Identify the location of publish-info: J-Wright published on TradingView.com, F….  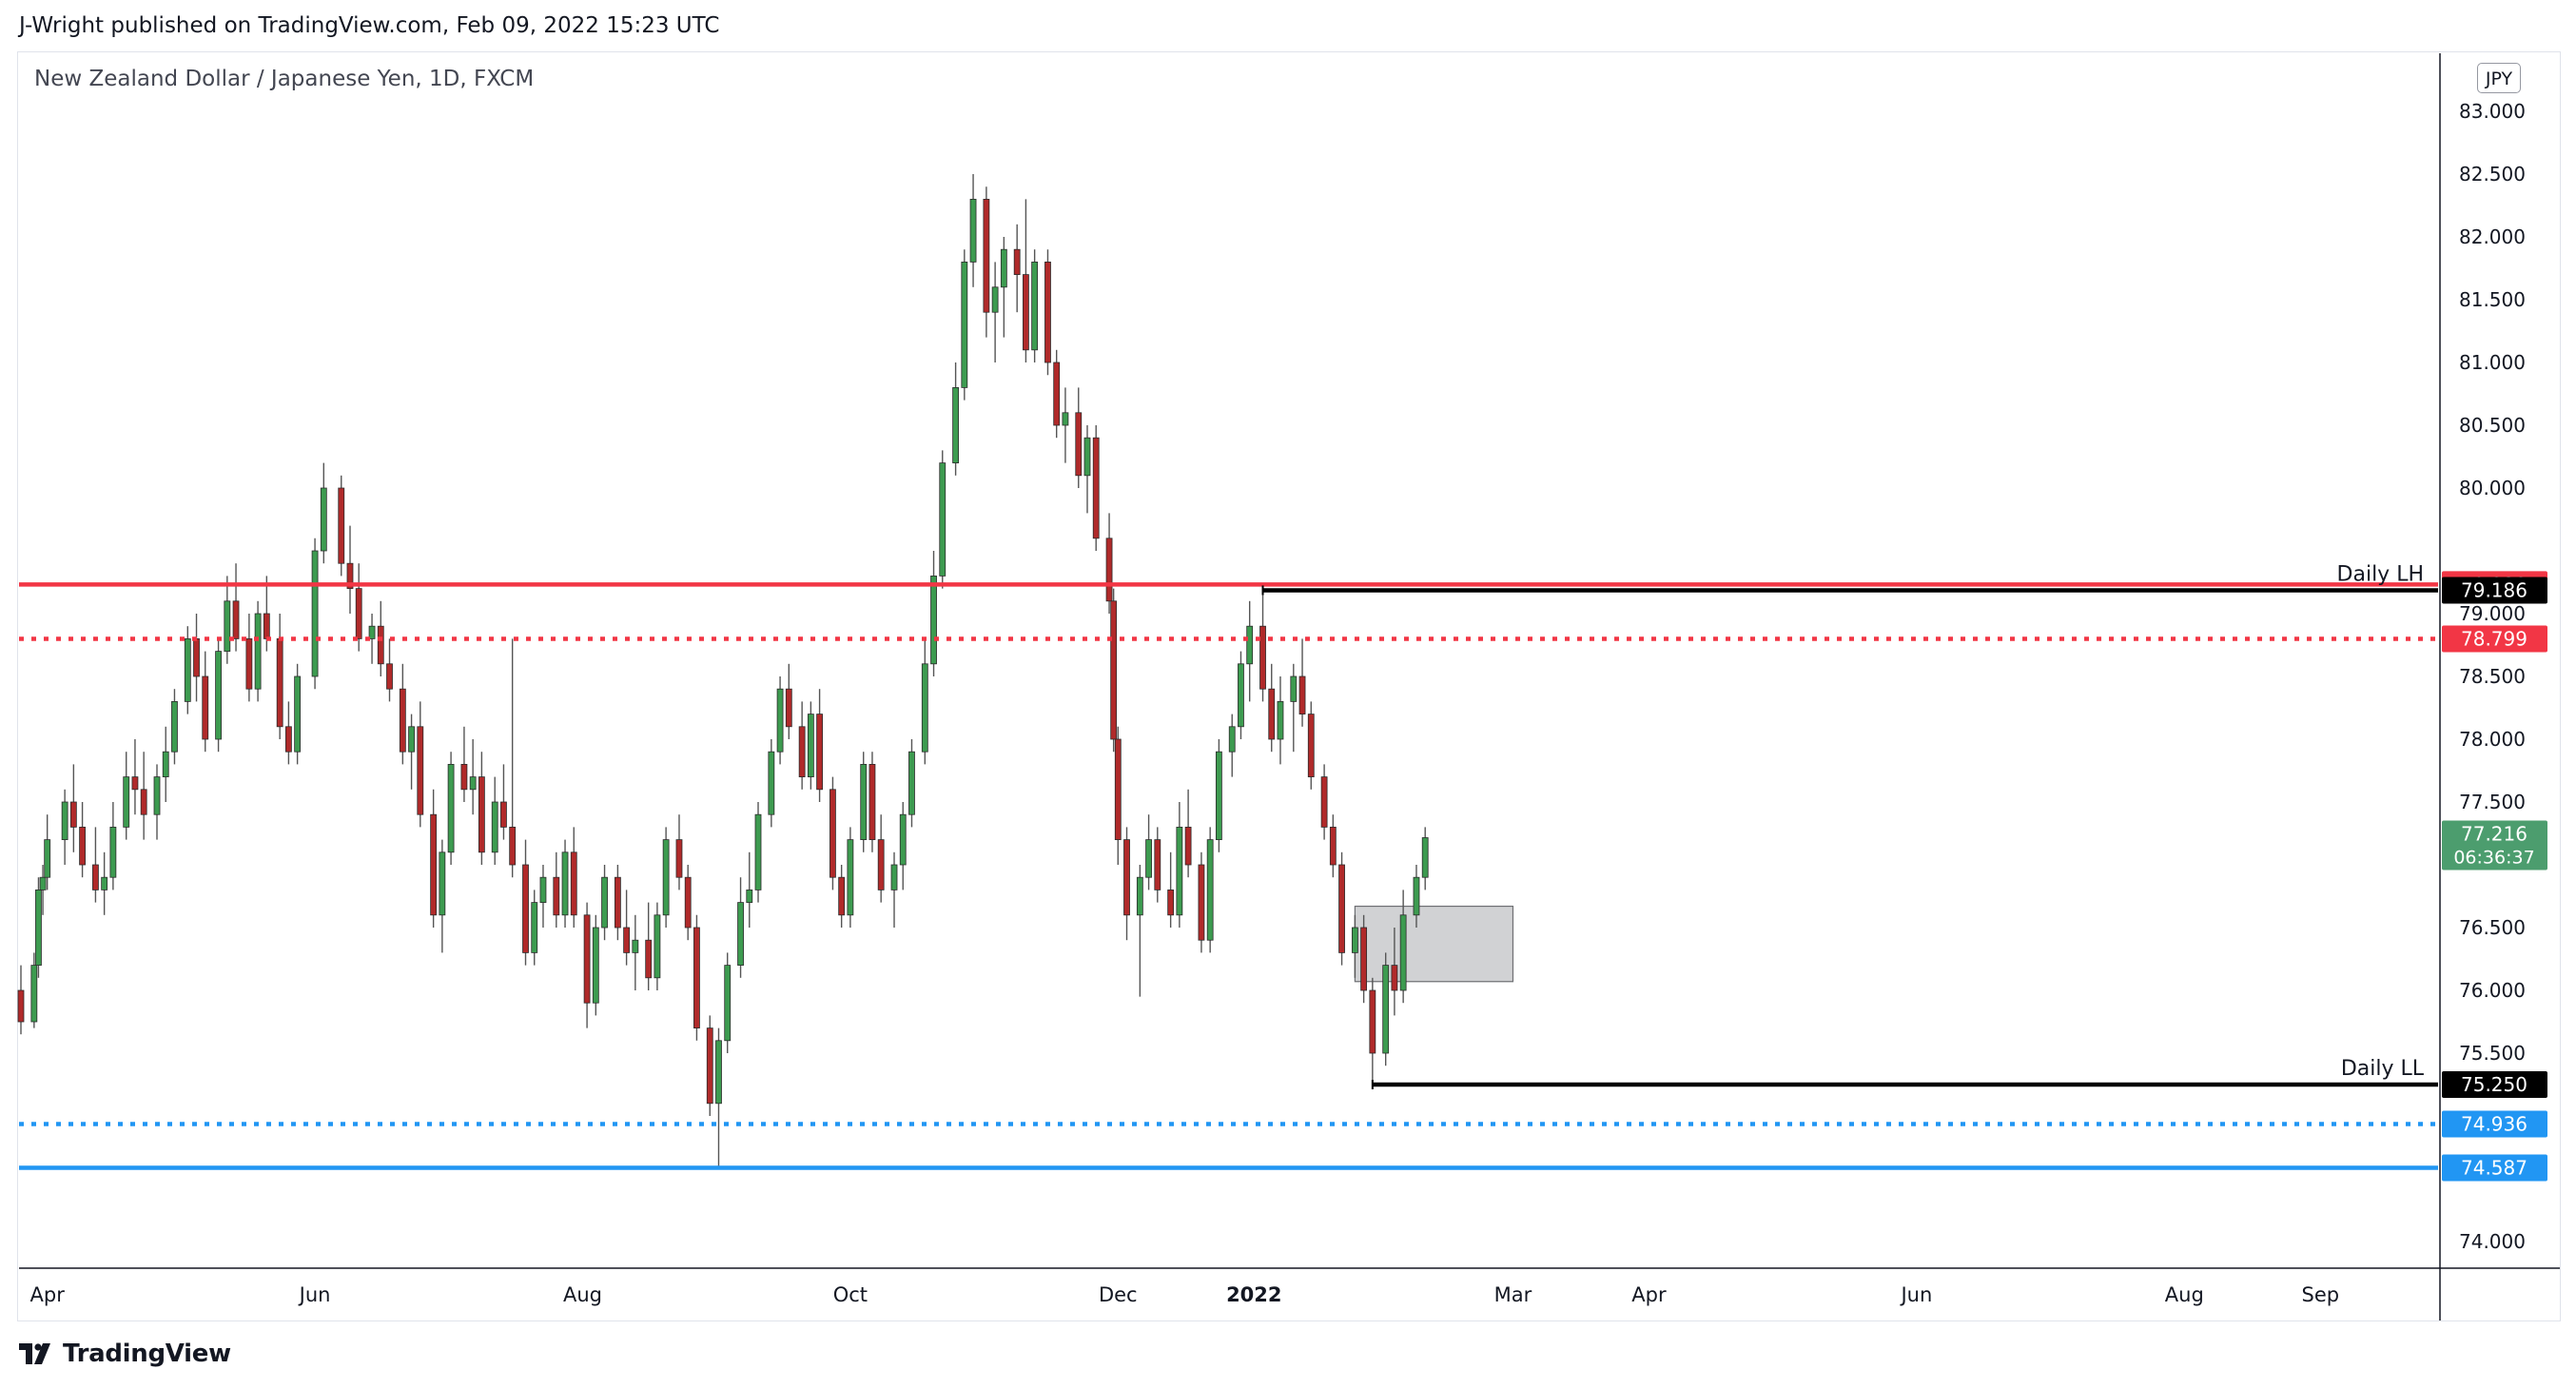
(369, 25).